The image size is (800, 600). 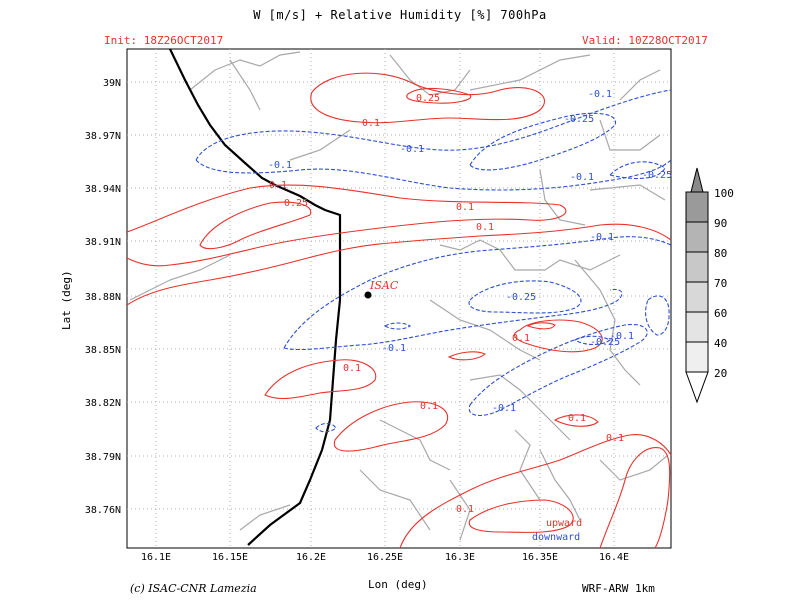 I want to click on colorbar-labels: 100 90 80 70 60 40 20, so click(x=724, y=283).